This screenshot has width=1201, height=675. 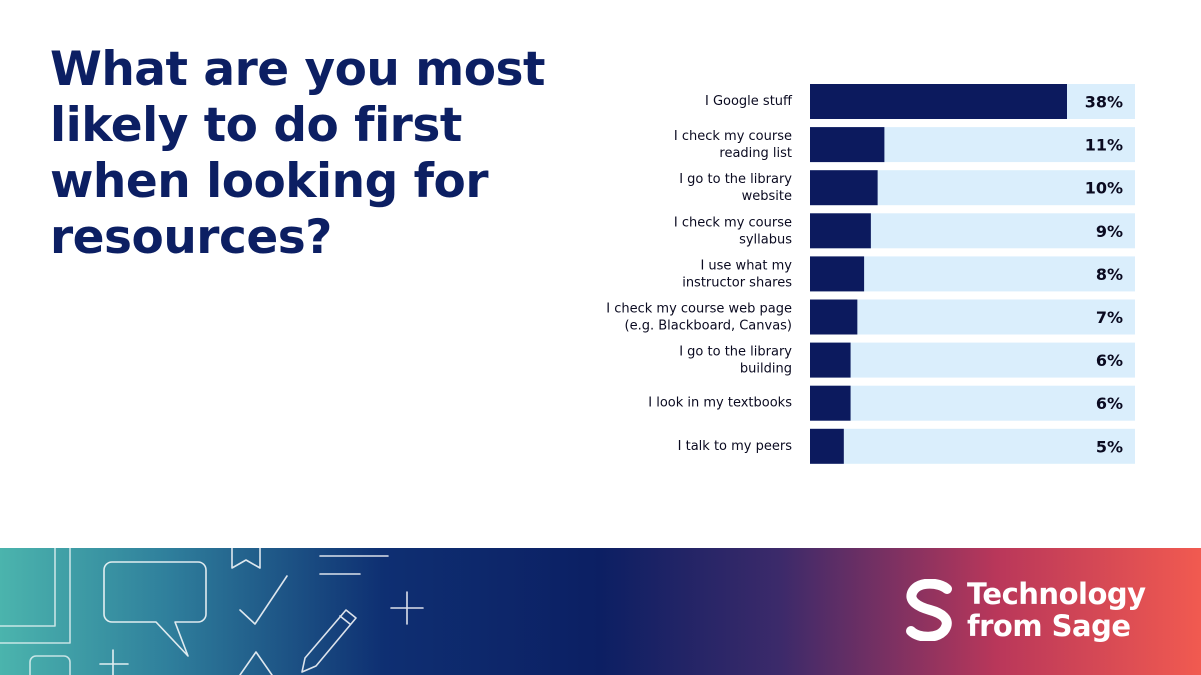 What do you see at coordinates (767, 196) in the screenshot?
I see `category-label-line: website` at bounding box center [767, 196].